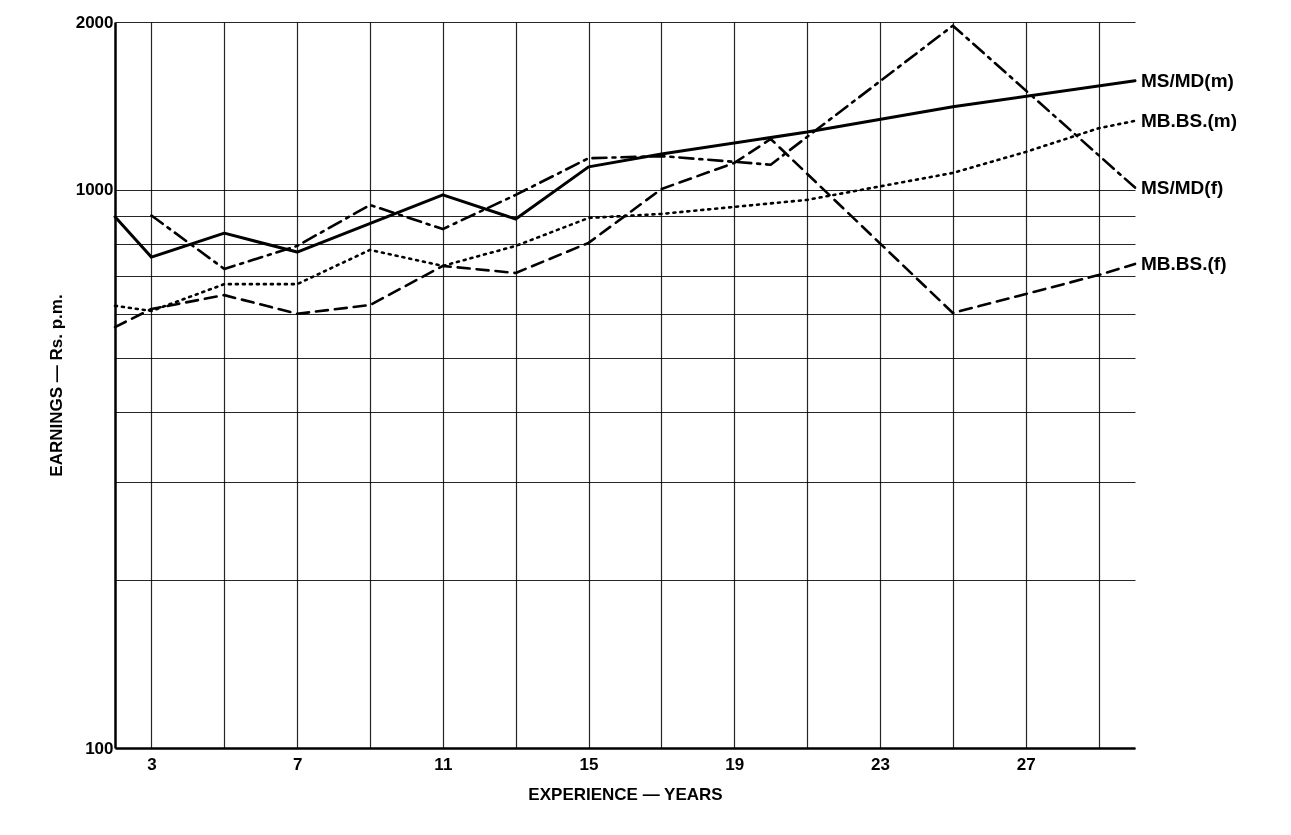 The height and width of the screenshot is (835, 1291). I want to click on series-label: MS/MD(m), so click(1187, 80).